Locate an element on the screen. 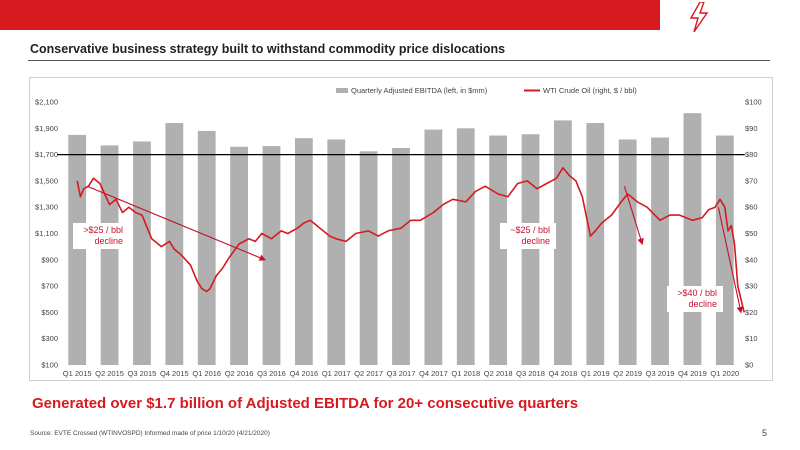 The height and width of the screenshot is (450, 800). y-left-tick-label: $1,100 is located at coordinates (46, 233).